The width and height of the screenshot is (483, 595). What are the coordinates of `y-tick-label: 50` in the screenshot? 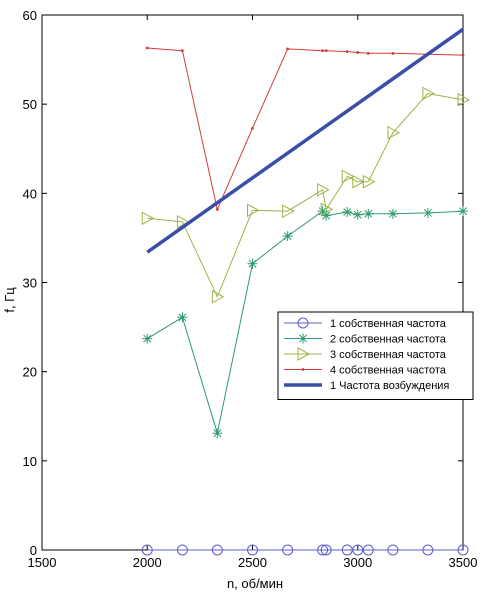 It's located at (30, 104).